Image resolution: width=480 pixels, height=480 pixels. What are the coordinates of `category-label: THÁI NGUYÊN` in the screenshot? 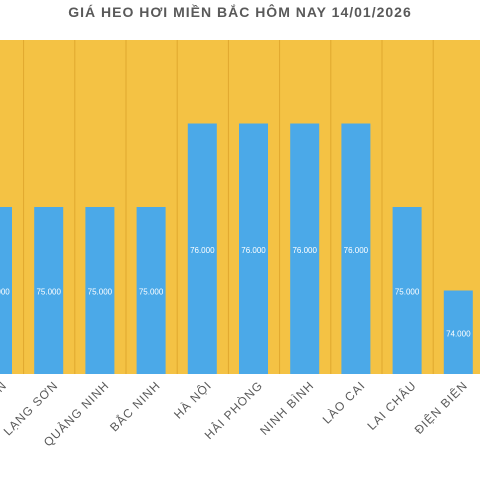 It's located at (5, 416).